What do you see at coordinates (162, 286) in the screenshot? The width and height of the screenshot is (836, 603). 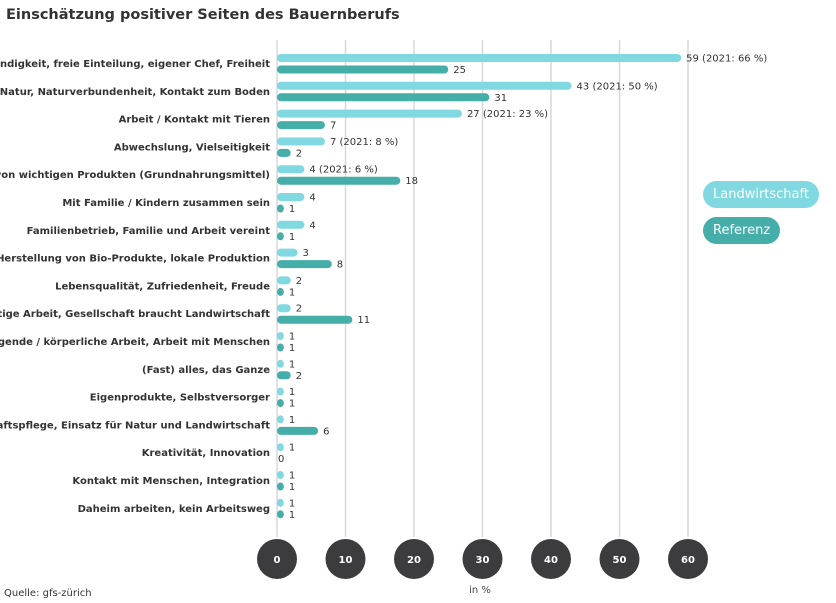 I see `category-label: Lebensqualität, Zufriedenheit, Freude` at bounding box center [162, 286].